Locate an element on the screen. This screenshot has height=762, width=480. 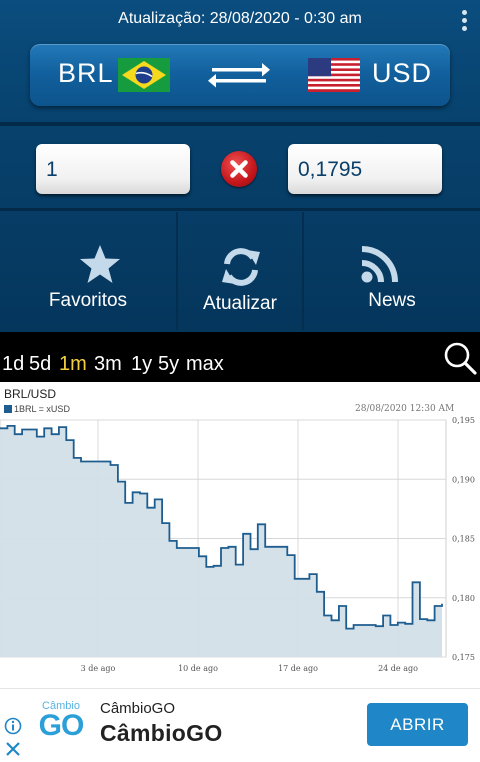
news-button: News is located at coordinates (392, 271).